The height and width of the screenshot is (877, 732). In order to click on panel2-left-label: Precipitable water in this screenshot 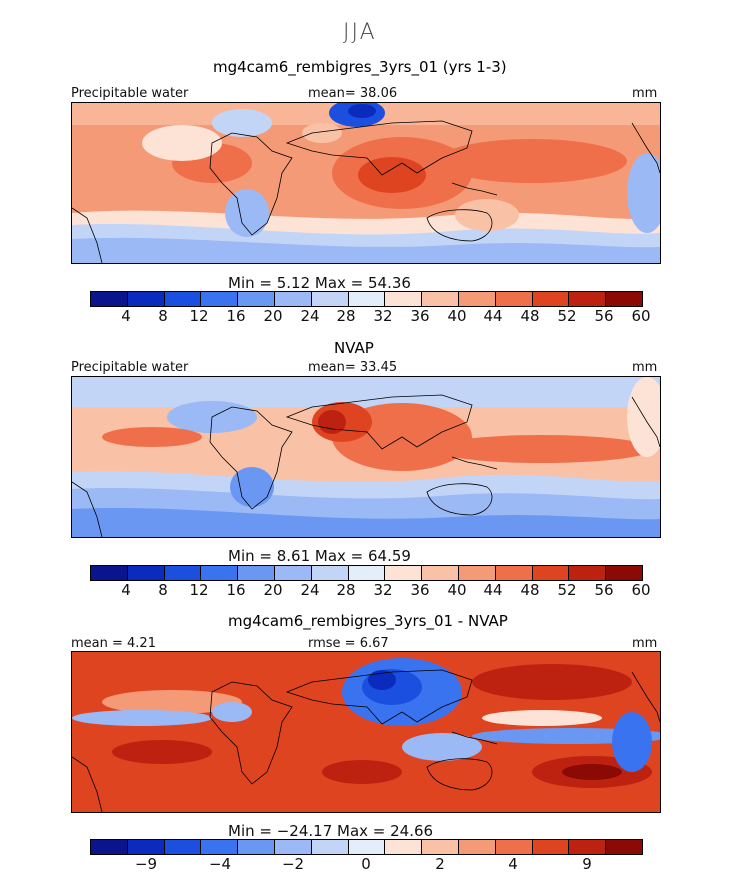, I will do `click(130, 367)`.